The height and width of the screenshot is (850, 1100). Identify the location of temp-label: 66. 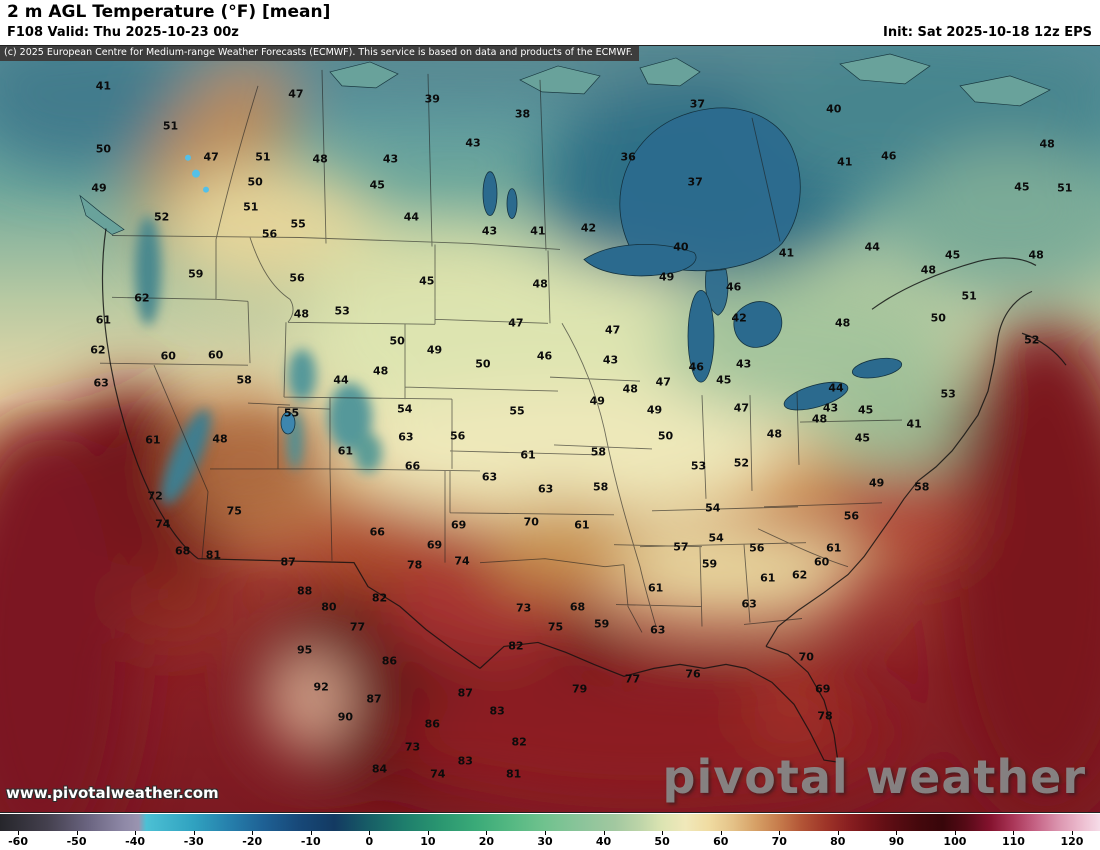
(377, 532).